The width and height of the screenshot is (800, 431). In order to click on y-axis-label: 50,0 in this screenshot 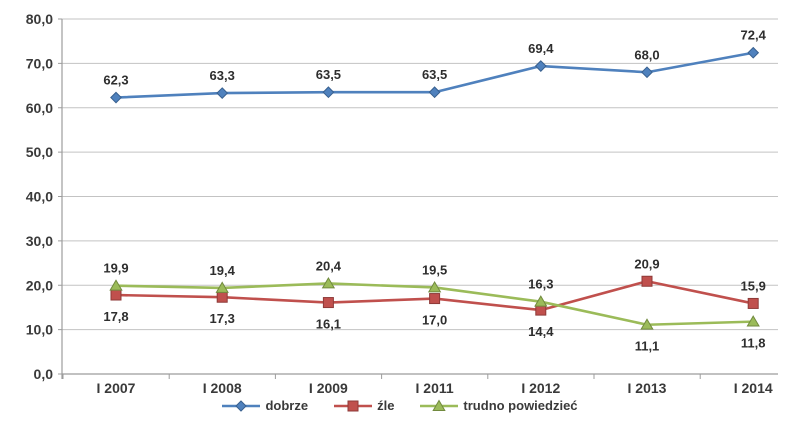, I will do `click(39, 152)`.